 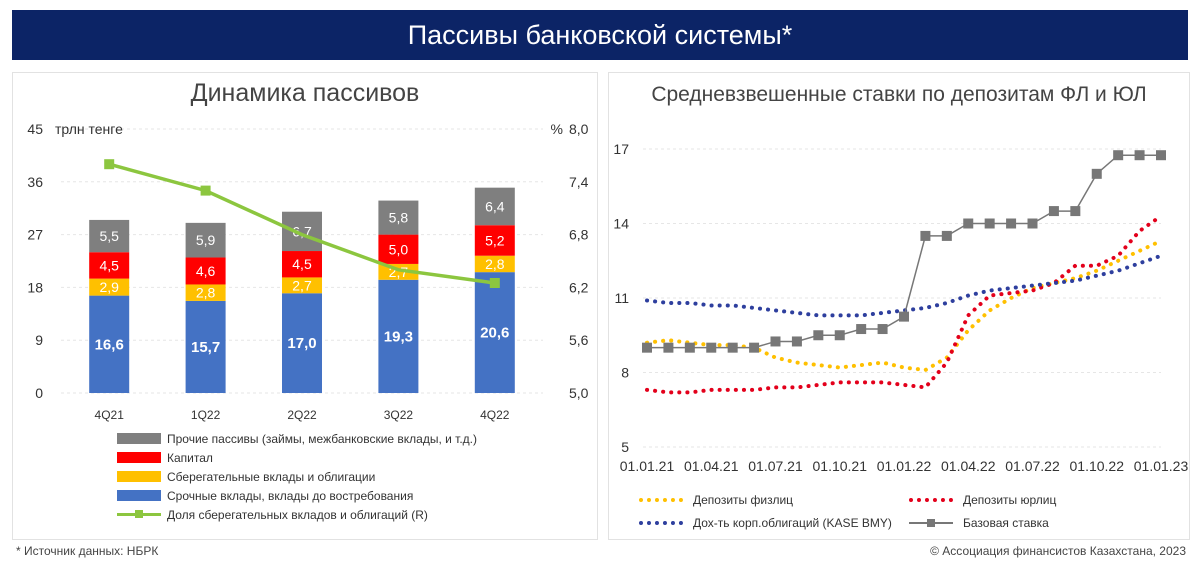 I want to click on legend-label-corp-bonds: Дох-ть корп.облигаций (KASE BMY), so click(x=792, y=523).